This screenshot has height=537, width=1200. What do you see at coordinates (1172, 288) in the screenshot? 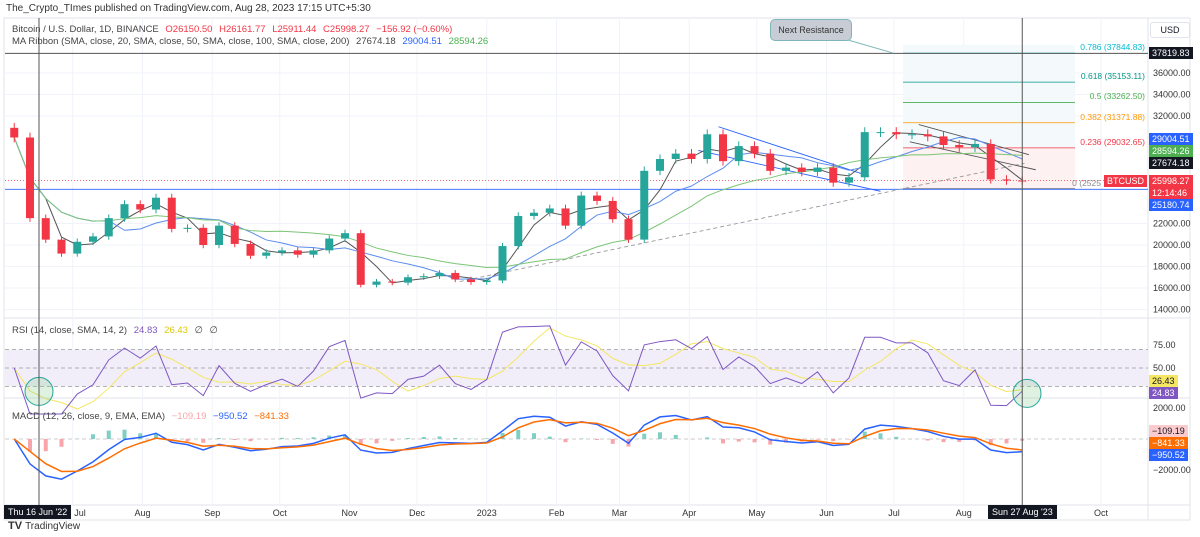
I see `price-tick-label: 16000.00` at bounding box center [1172, 288].